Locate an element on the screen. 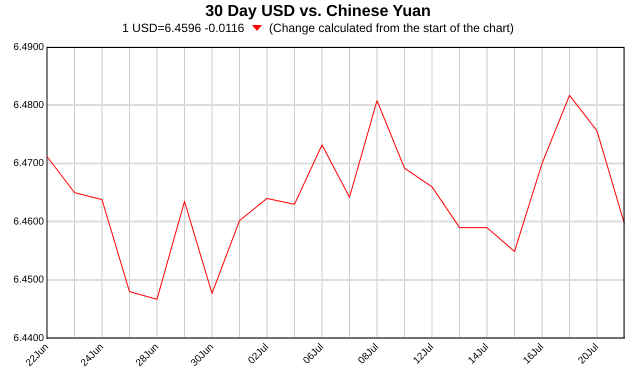  chart-title: 30 Day USD vs. Chinese Yuan is located at coordinates (318, 11).